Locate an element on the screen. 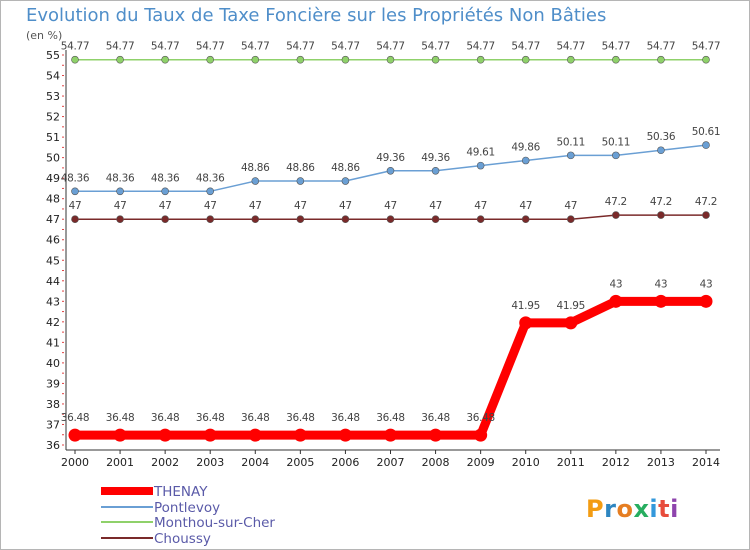 This screenshot has height=550, width=750. y-axis-label: (en %) is located at coordinates (44, 35).